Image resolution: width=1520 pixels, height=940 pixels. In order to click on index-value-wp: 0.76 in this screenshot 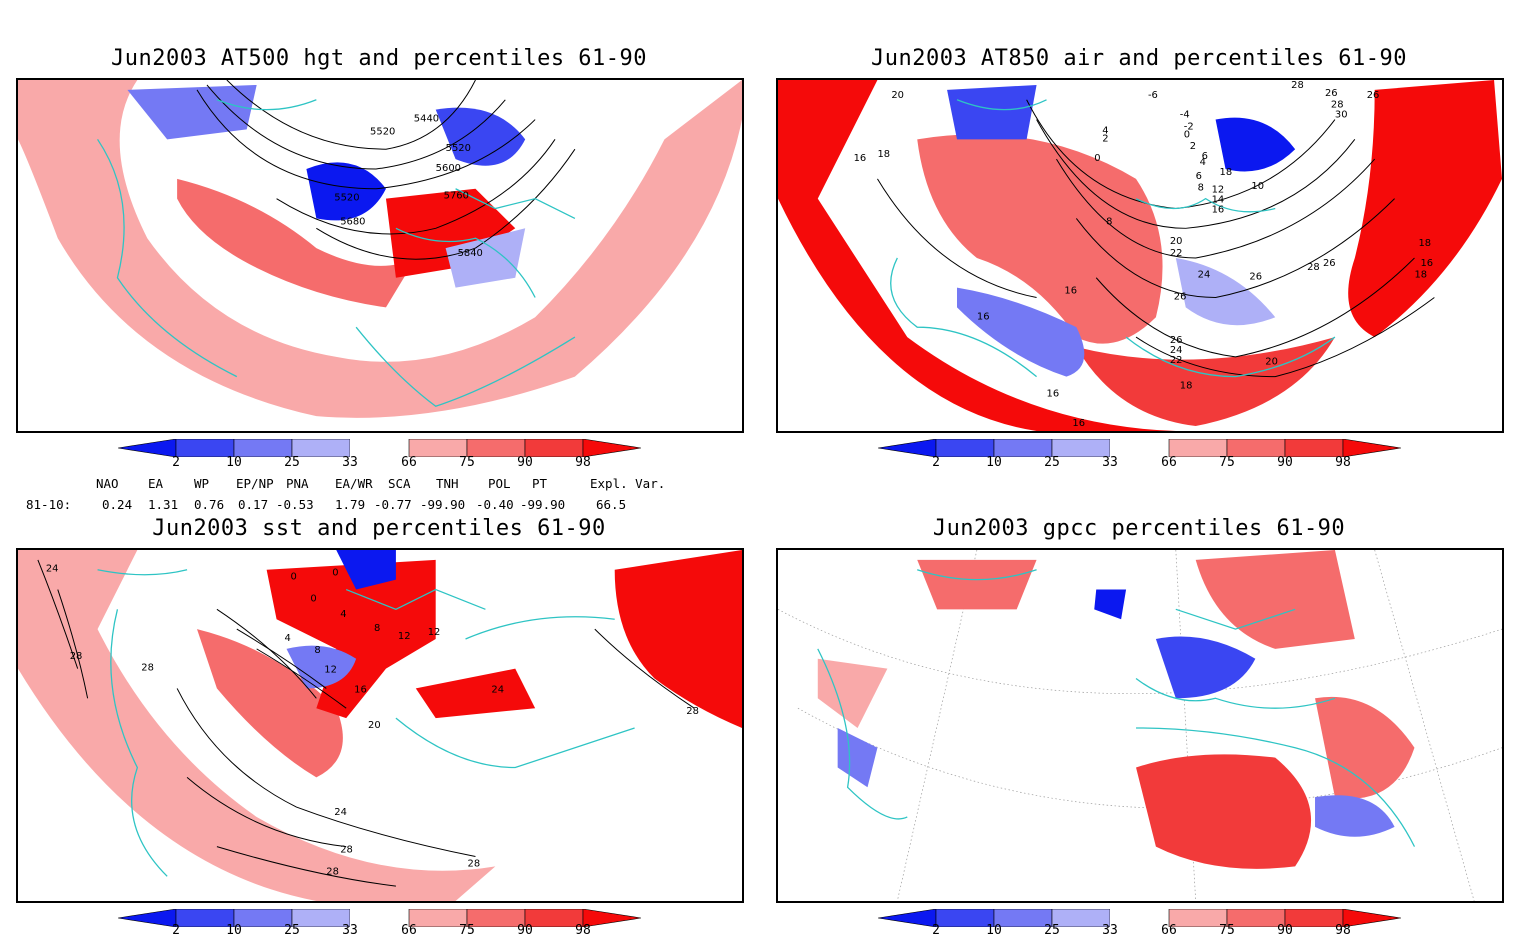, I will do `click(209, 504)`.